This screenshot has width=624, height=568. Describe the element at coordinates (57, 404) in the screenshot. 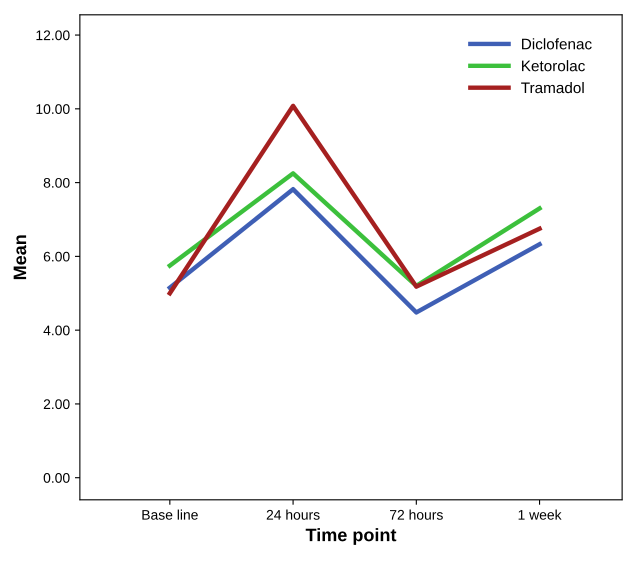

I see `y-tick-label: 2.00` at that location.